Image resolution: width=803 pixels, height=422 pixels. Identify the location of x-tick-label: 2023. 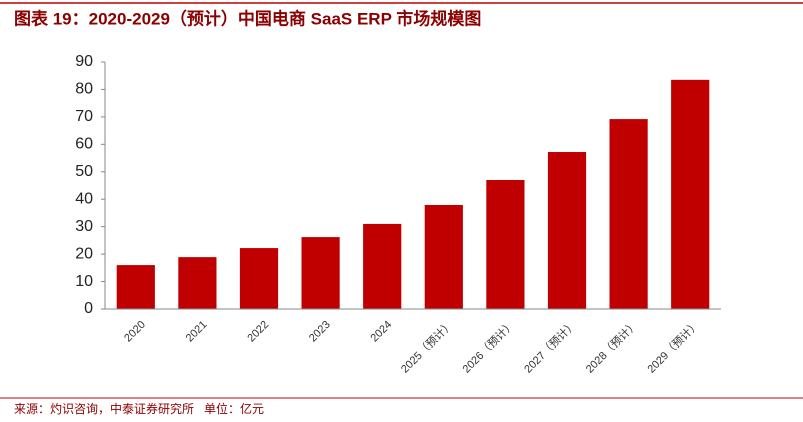
(320, 332).